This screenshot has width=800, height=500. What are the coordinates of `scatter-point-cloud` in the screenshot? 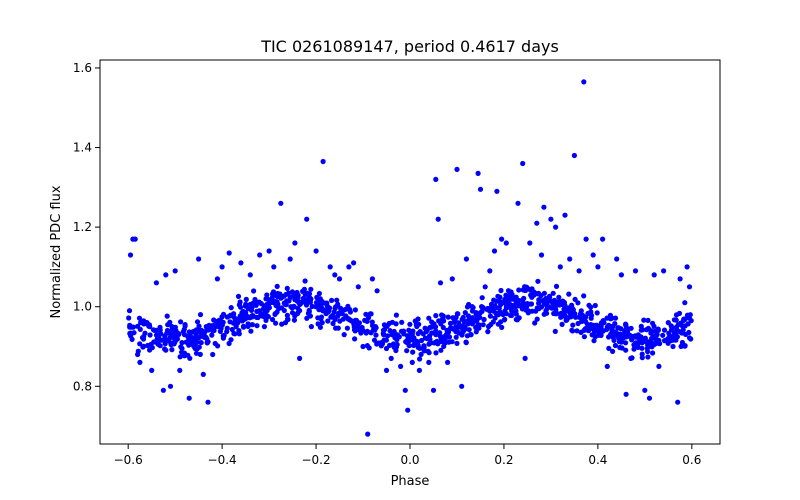 It's located at (410, 320).